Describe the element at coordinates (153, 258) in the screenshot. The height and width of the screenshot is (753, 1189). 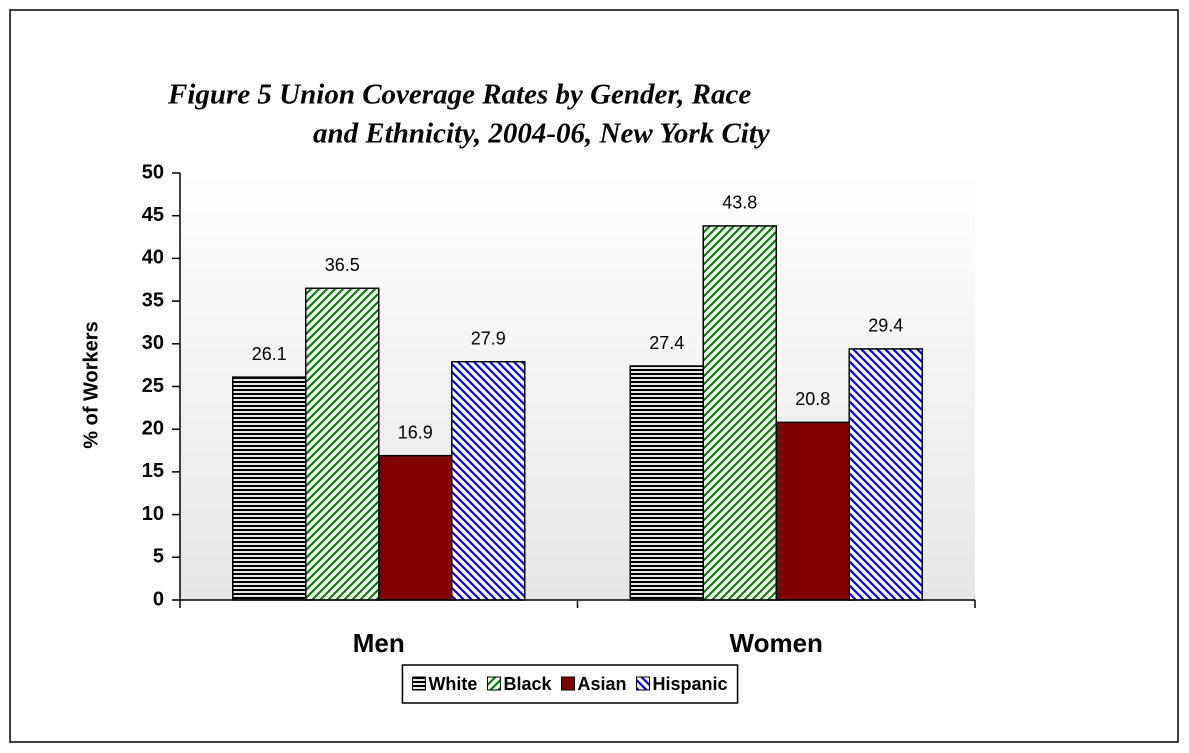
I see `y-tick-label: 40` at that location.